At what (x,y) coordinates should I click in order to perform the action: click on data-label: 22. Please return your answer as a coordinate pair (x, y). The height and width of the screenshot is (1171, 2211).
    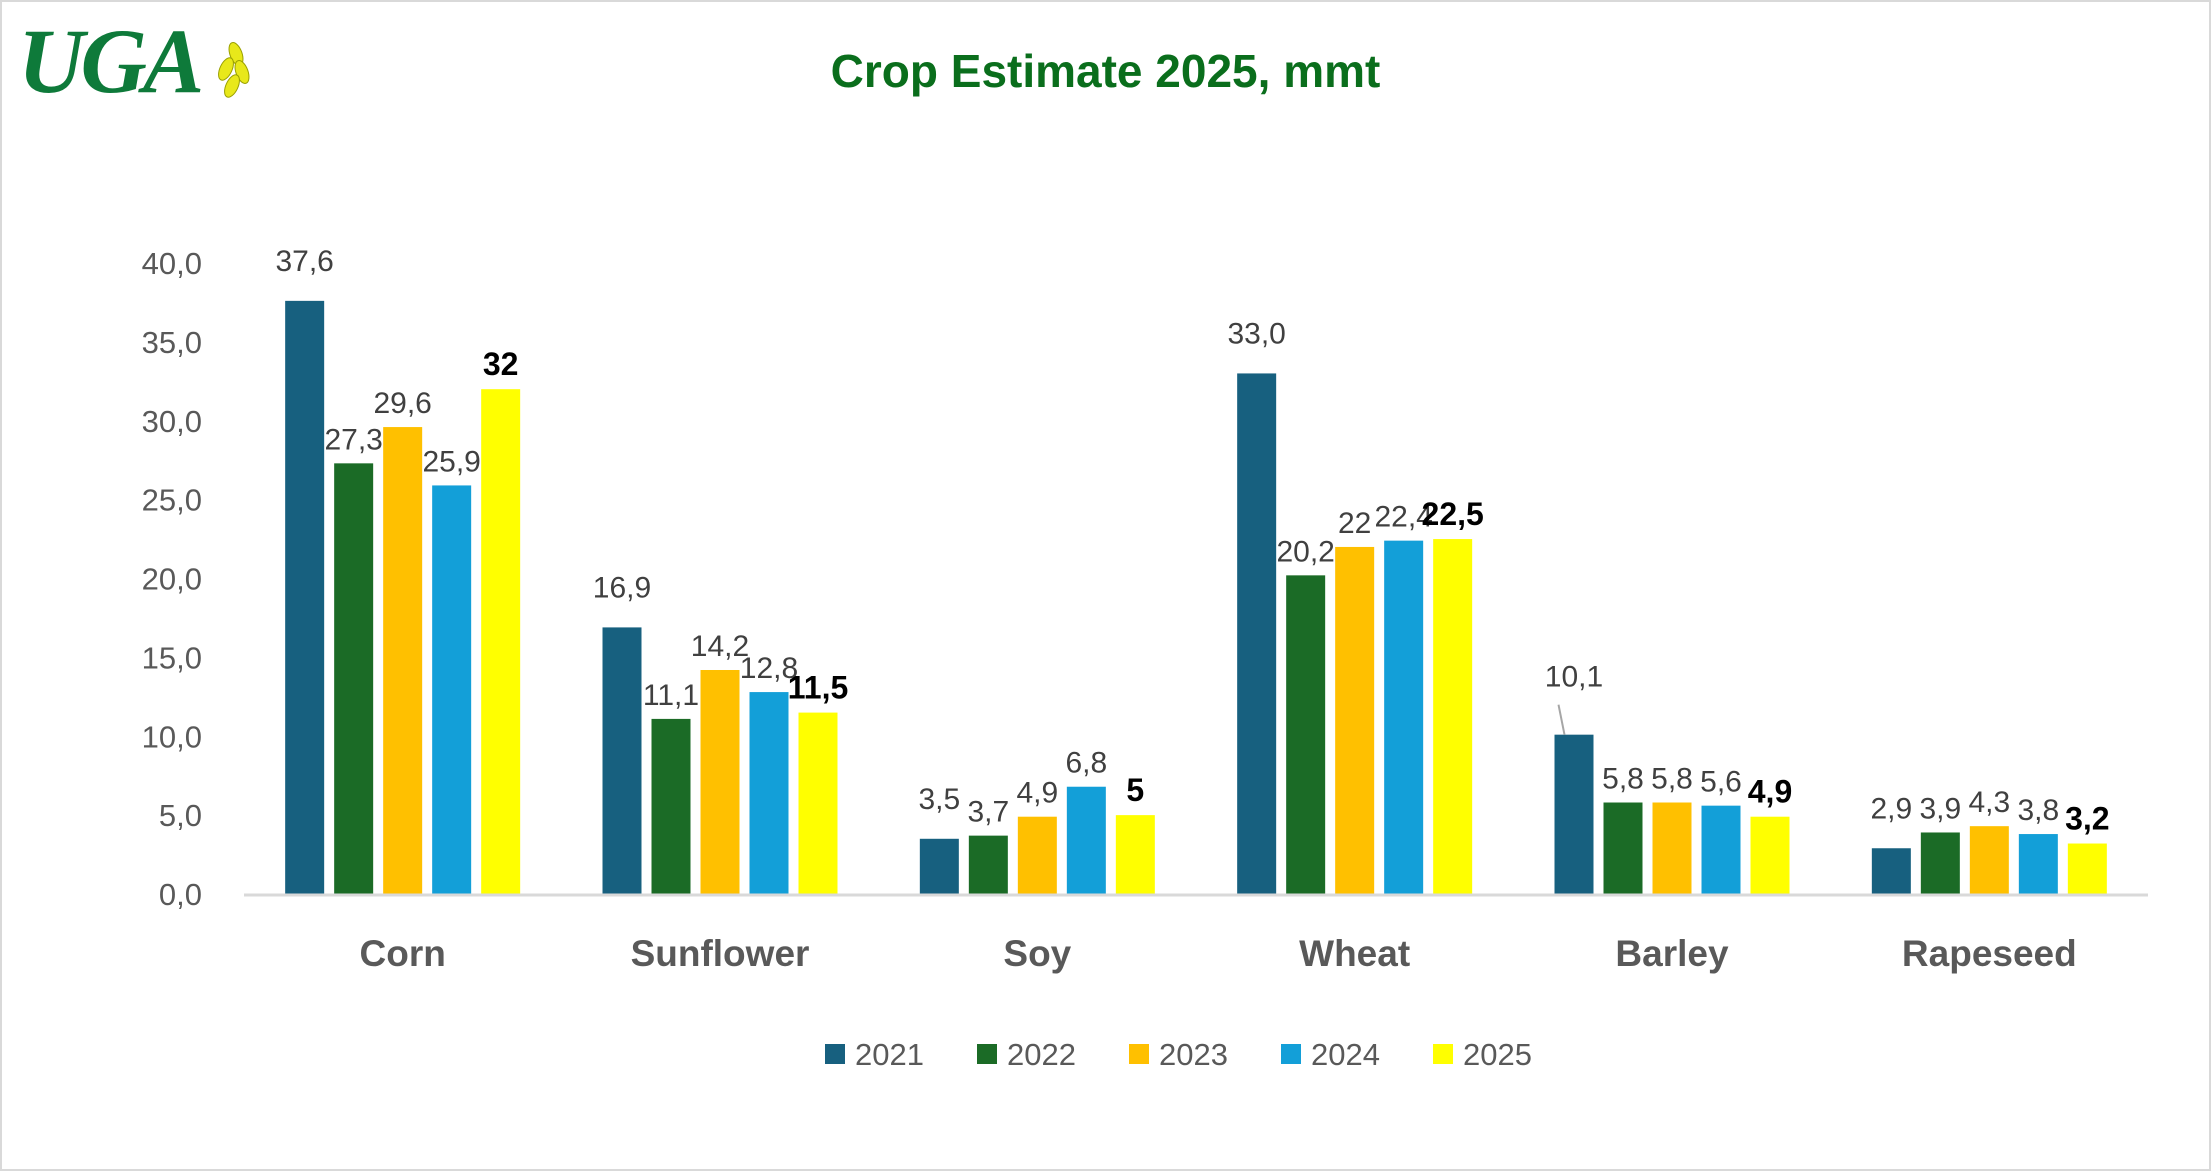
    Looking at the image, I should click on (1354, 523).